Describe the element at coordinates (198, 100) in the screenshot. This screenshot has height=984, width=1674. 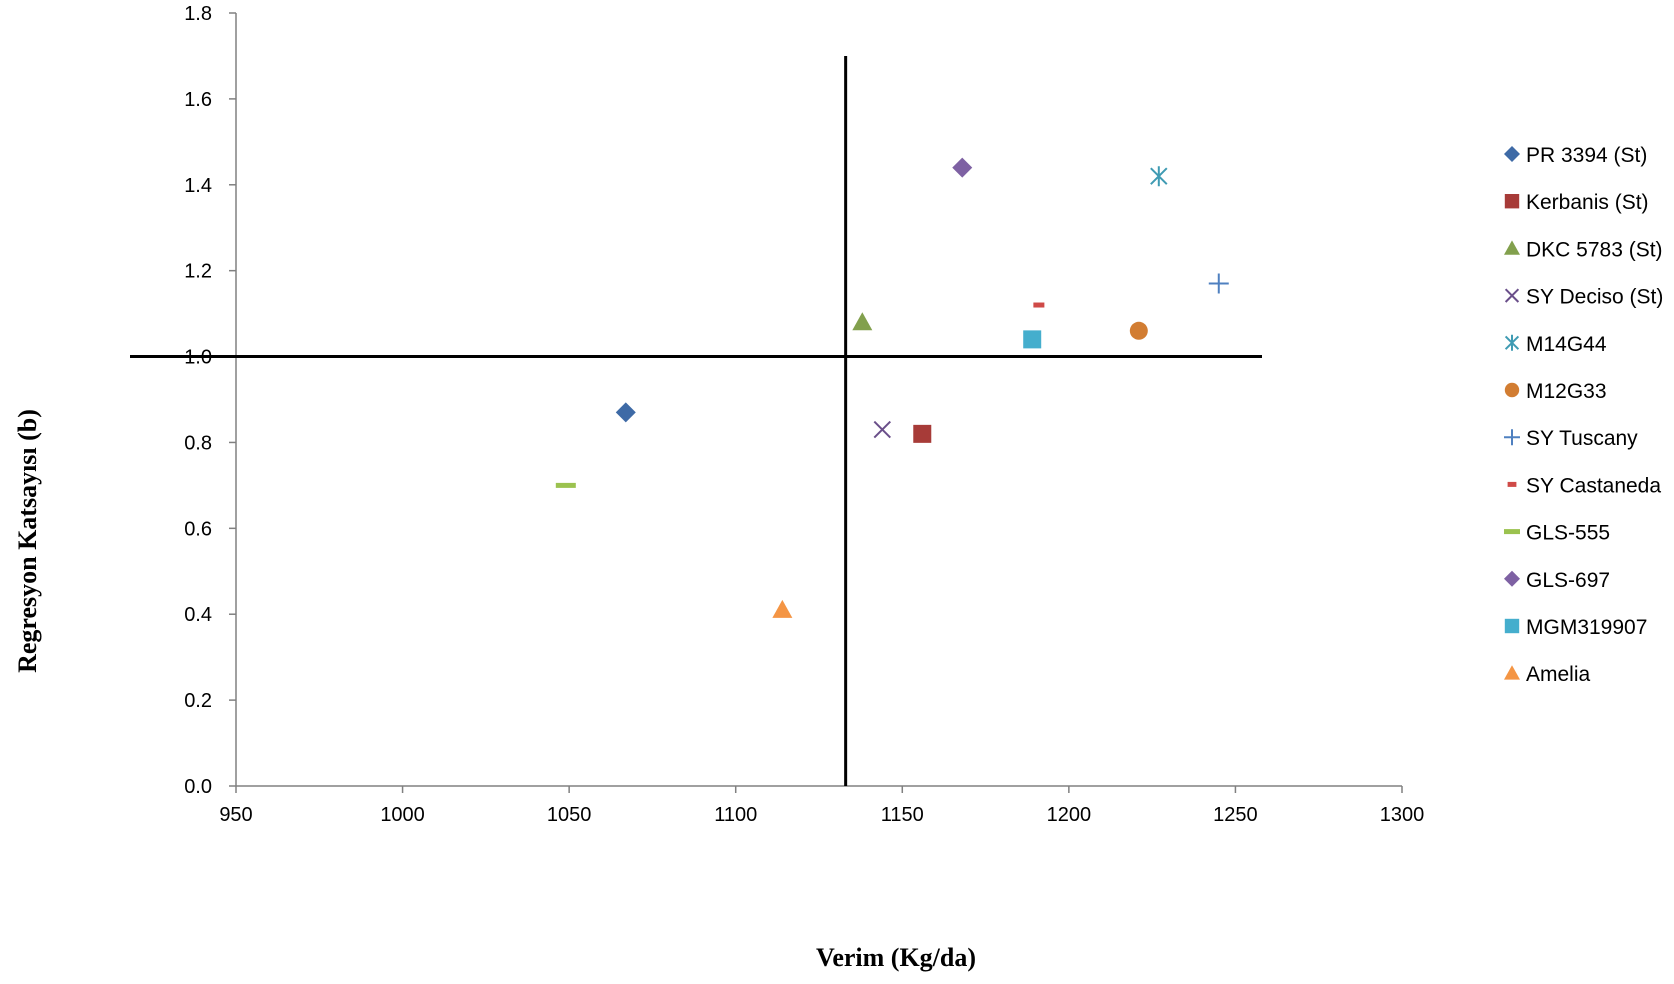
I see `y-tick-label: 1.6` at that location.